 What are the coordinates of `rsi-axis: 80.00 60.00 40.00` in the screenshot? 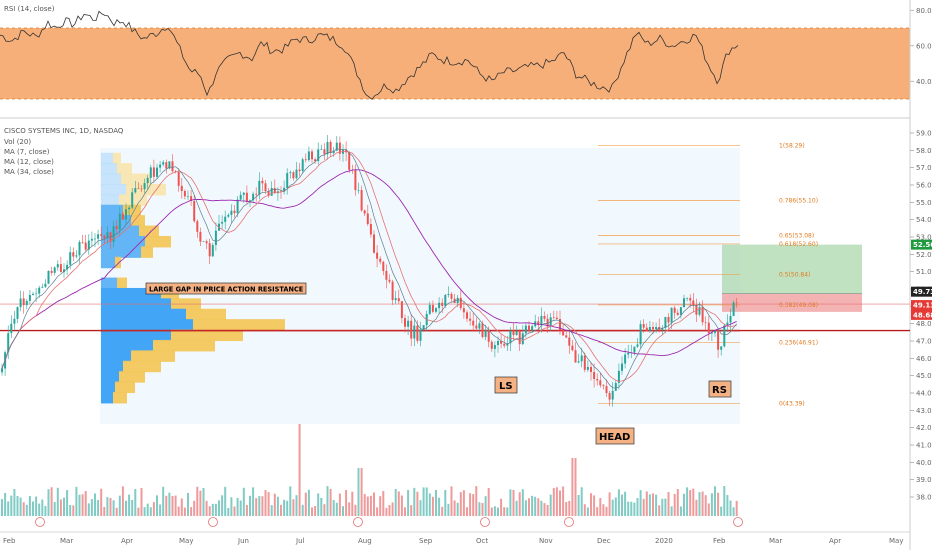 It's located at (921, 46).